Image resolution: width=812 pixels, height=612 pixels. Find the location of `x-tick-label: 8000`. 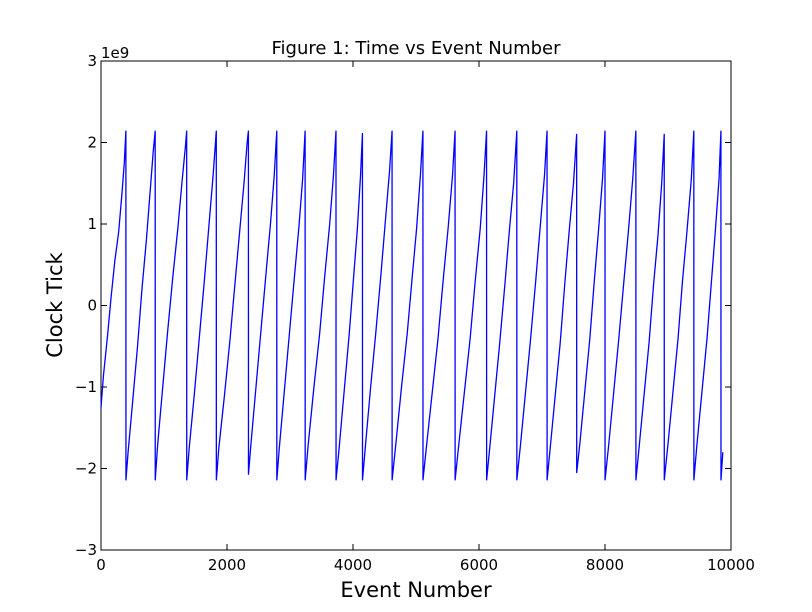

x-tick-label: 8000 is located at coordinates (605, 565).